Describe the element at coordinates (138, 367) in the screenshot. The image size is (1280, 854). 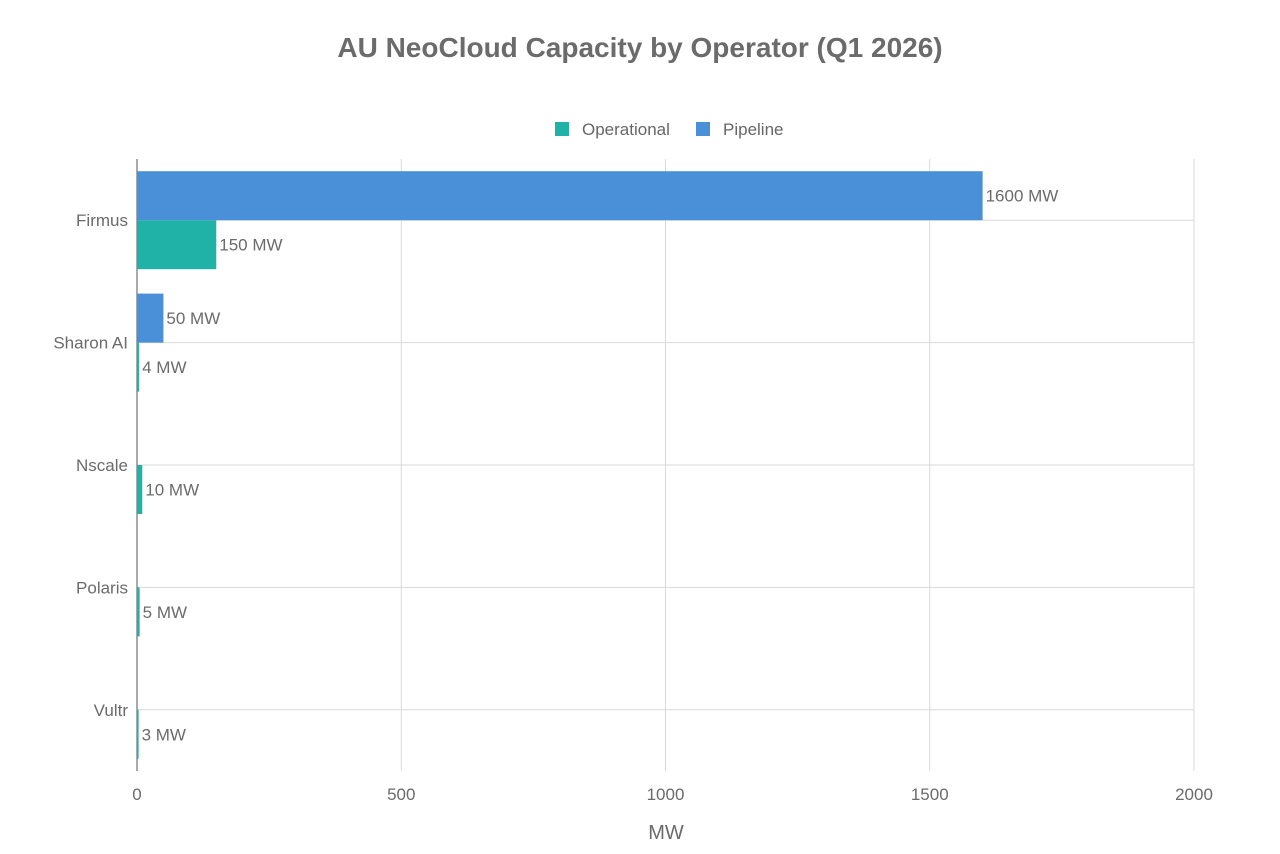
I see `bar-operational-sharon-ai` at that location.